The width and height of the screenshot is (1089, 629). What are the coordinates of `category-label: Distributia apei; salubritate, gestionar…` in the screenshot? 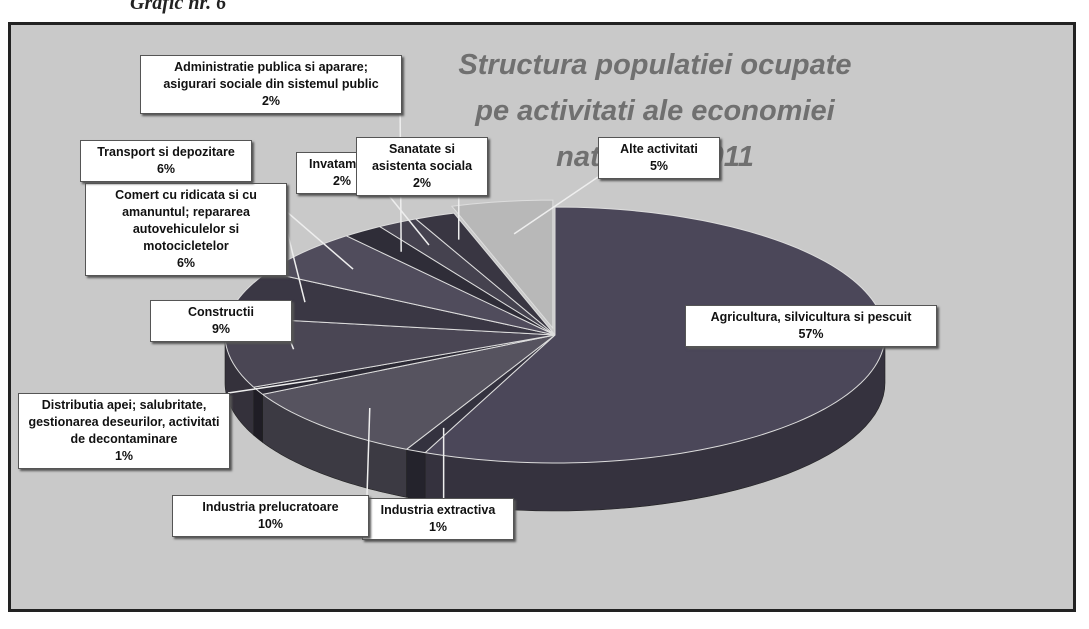 It's located at (124, 422).